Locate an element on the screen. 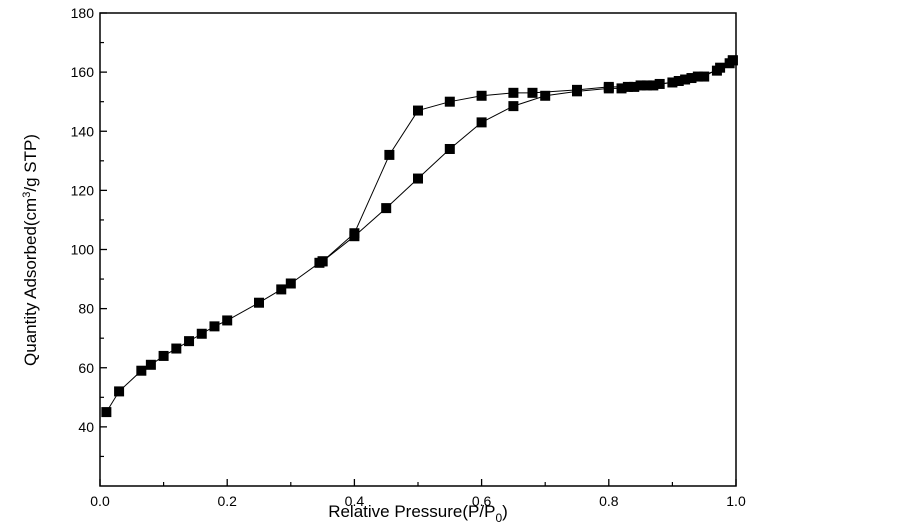  y-tick-label: 100 is located at coordinates (83, 250).